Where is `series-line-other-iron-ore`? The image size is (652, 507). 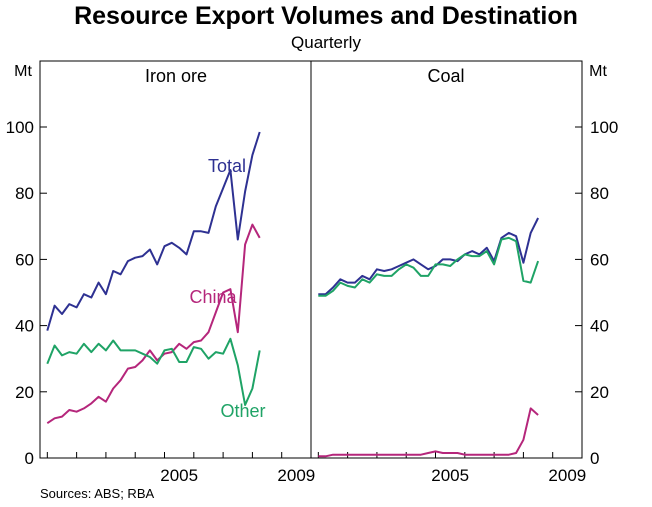 series-line-other-iron-ore is located at coordinates (153, 371).